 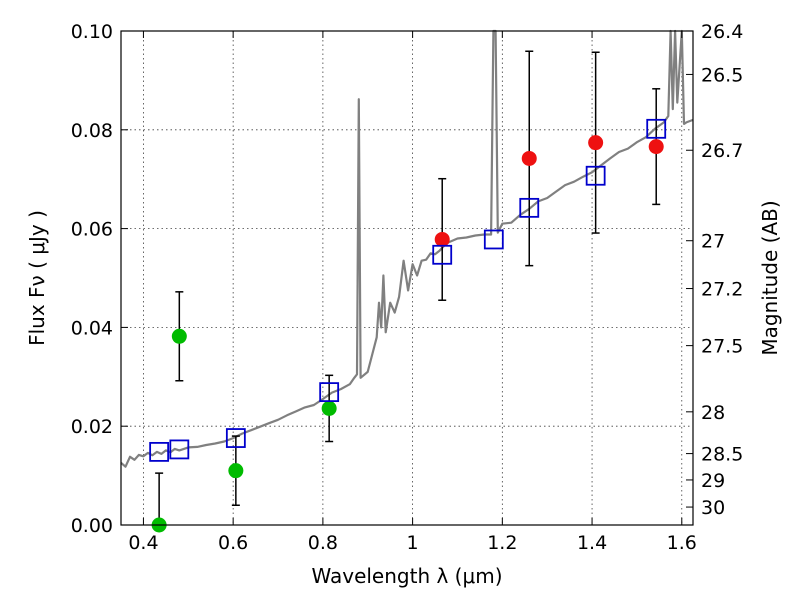 I want to click on y2-axis-title: Magnitude (AB), so click(x=770, y=277).